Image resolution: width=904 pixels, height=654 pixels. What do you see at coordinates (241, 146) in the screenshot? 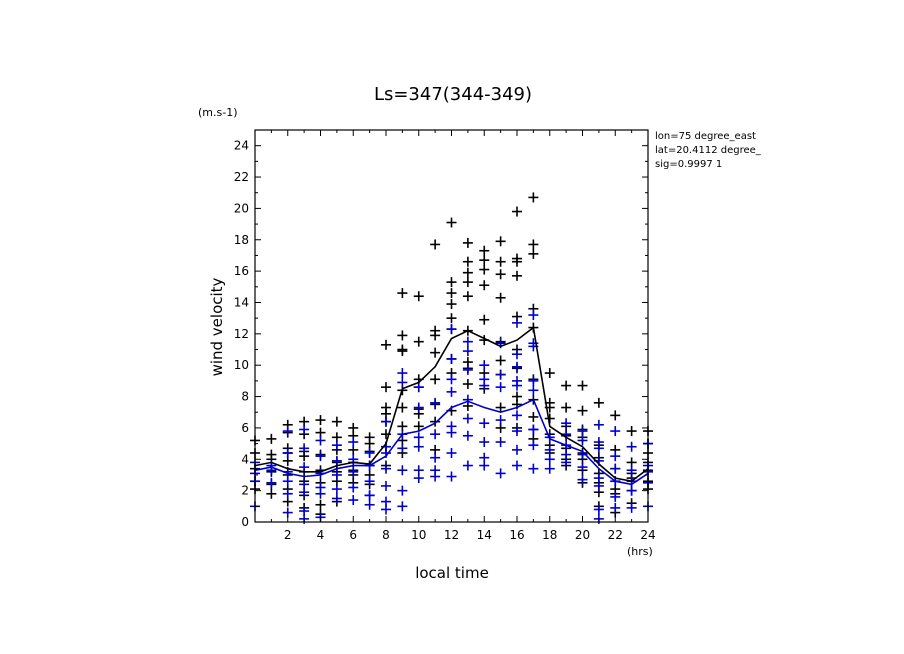
I see `y-tick-label: 24` at bounding box center [241, 146].